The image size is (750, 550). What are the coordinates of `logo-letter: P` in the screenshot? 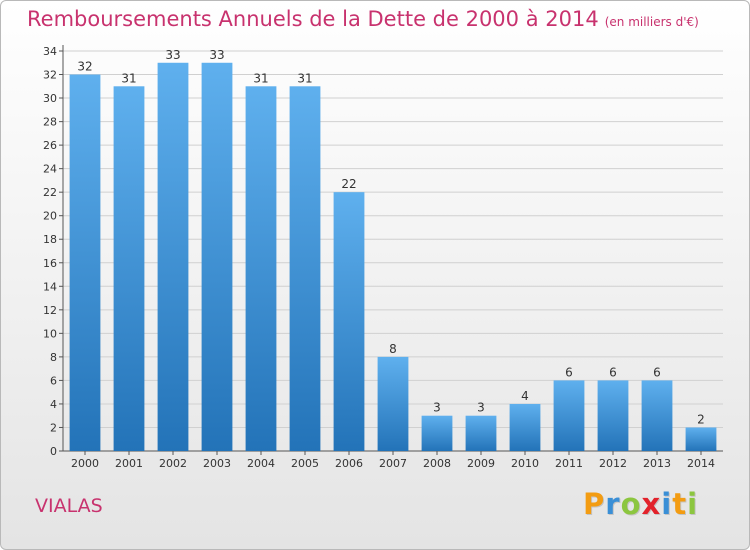 It's located at (594, 504).